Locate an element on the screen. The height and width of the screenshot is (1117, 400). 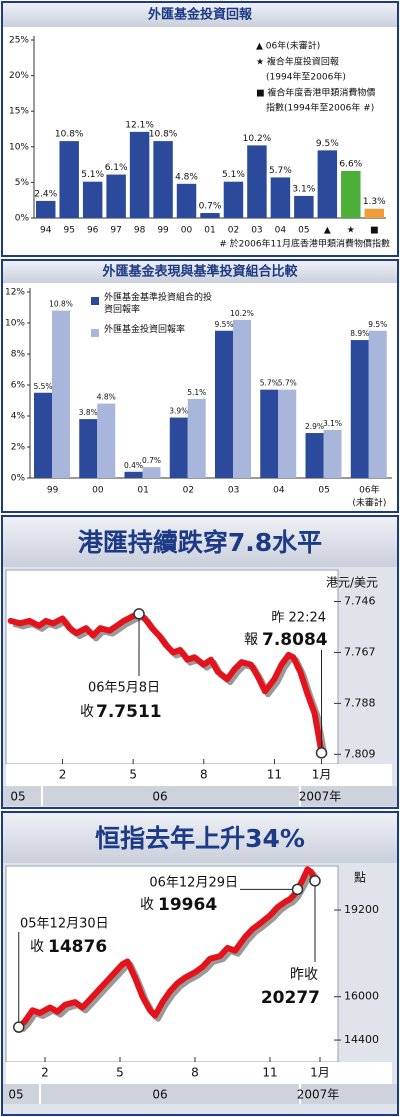
chart-title: 外匯基金表現與基準投資組合比較 is located at coordinates (199, 272).